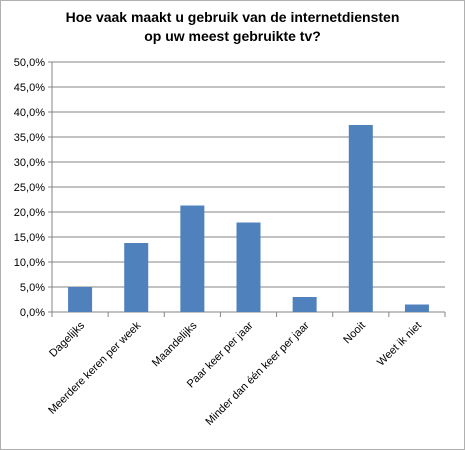 This screenshot has width=465, height=450. What do you see at coordinates (32, 288) in the screenshot?
I see `y-tick-label: 5,0%` at bounding box center [32, 288].